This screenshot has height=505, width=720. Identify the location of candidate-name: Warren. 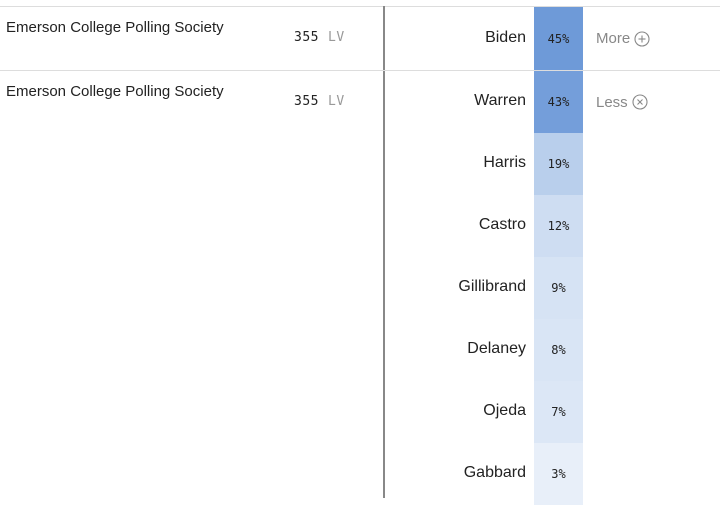
(500, 100).